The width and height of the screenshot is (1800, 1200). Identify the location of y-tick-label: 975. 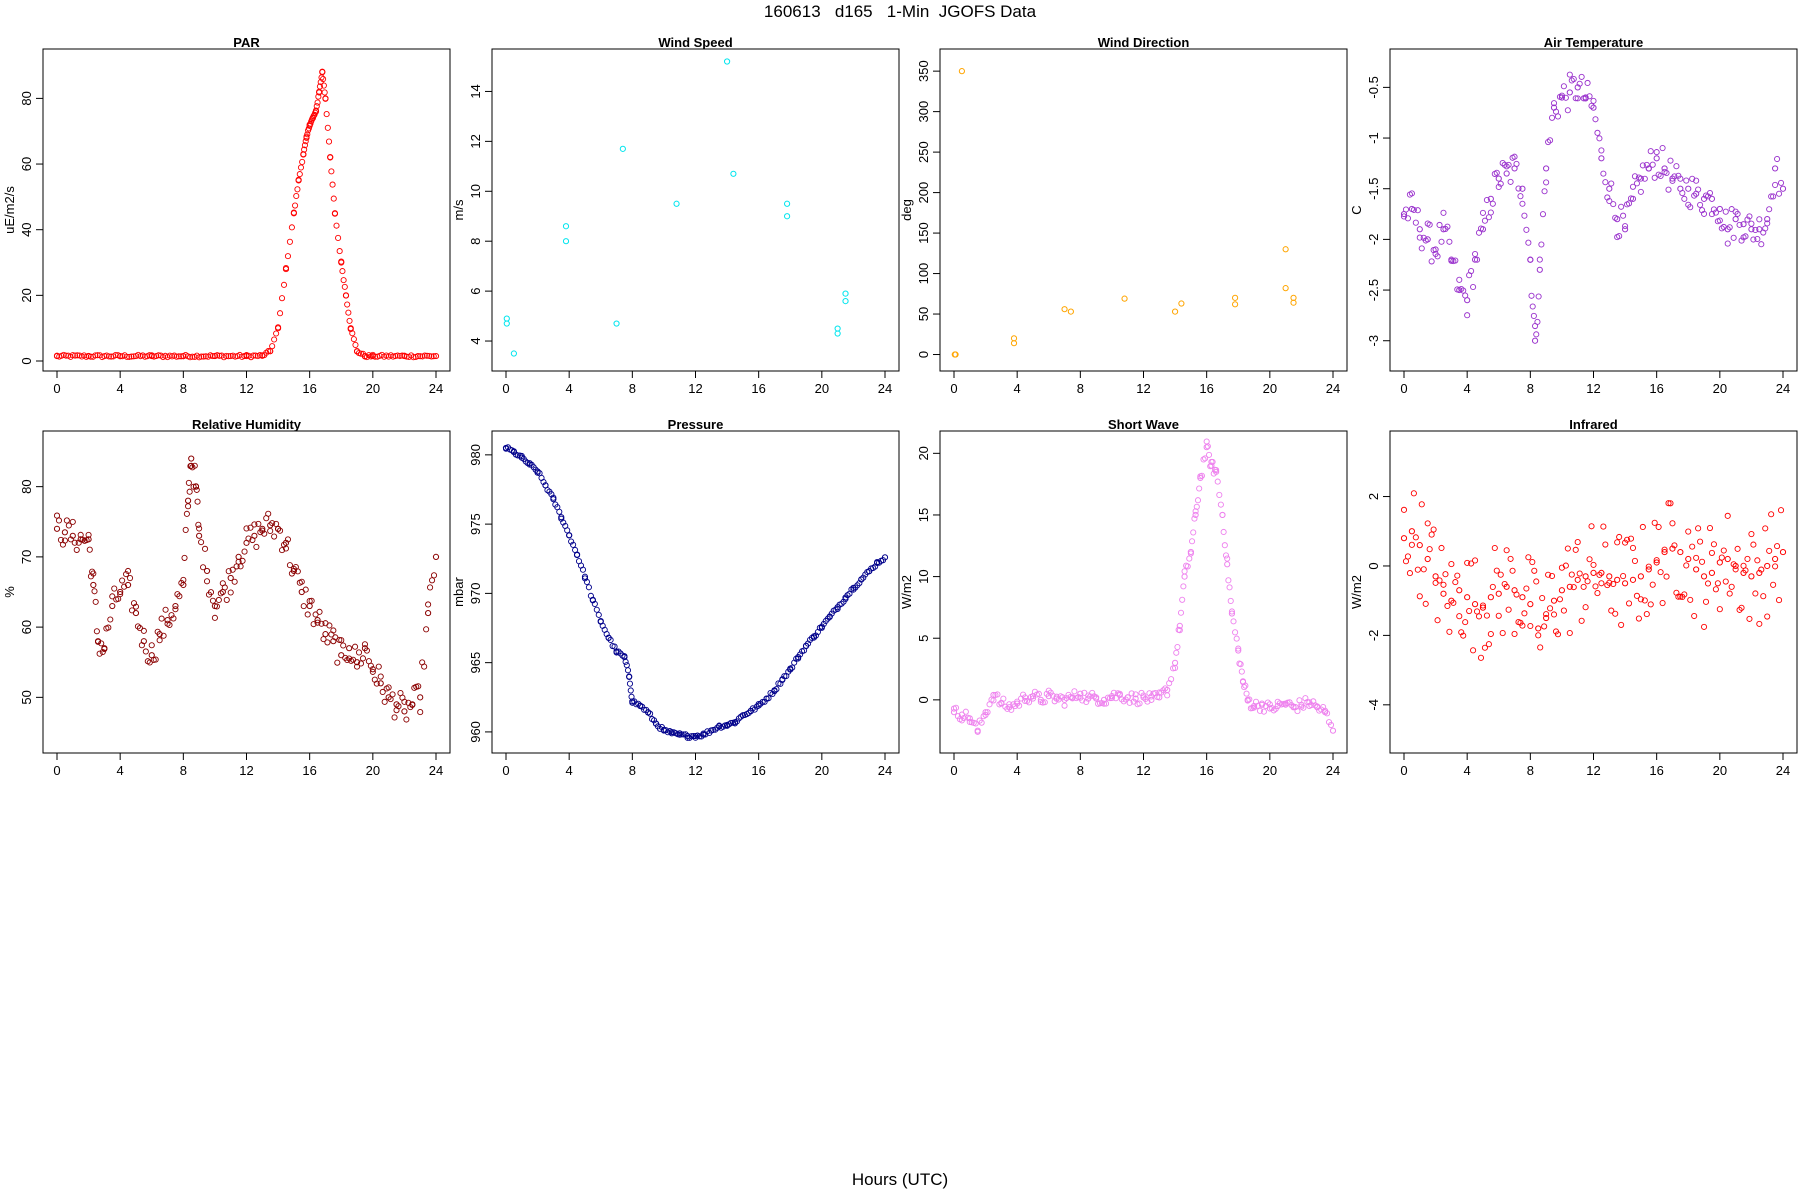
(475, 524).